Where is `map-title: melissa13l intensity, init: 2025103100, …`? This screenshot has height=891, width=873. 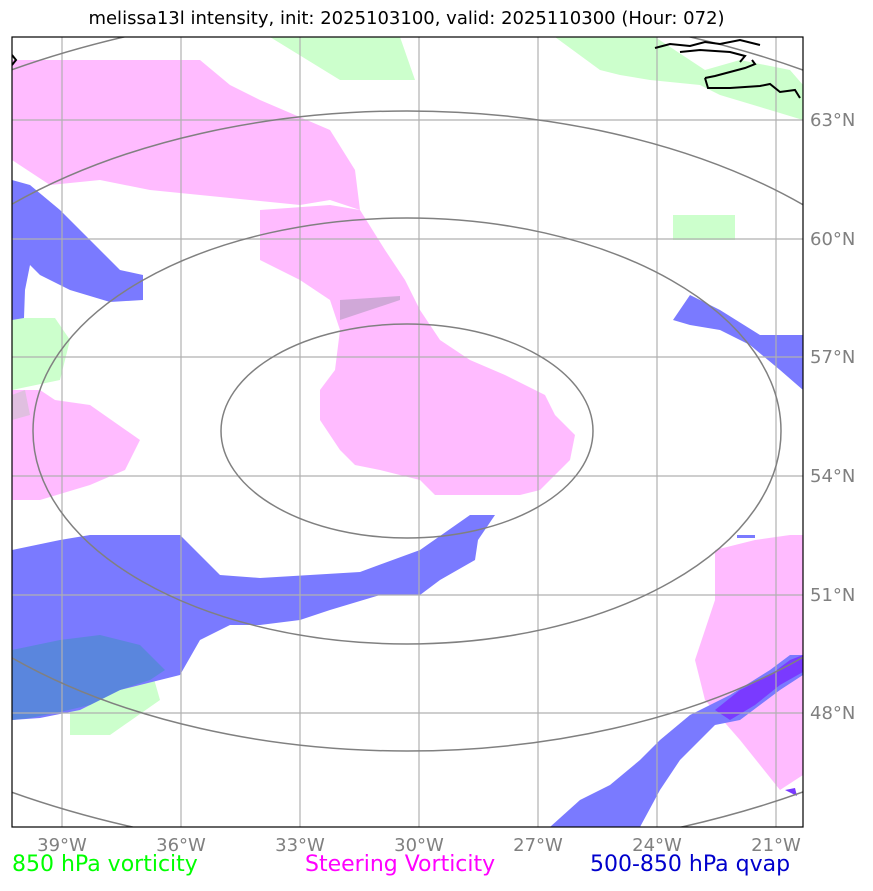 map-title: melissa13l intensity, init: 2025103100, … is located at coordinates (406, 18).